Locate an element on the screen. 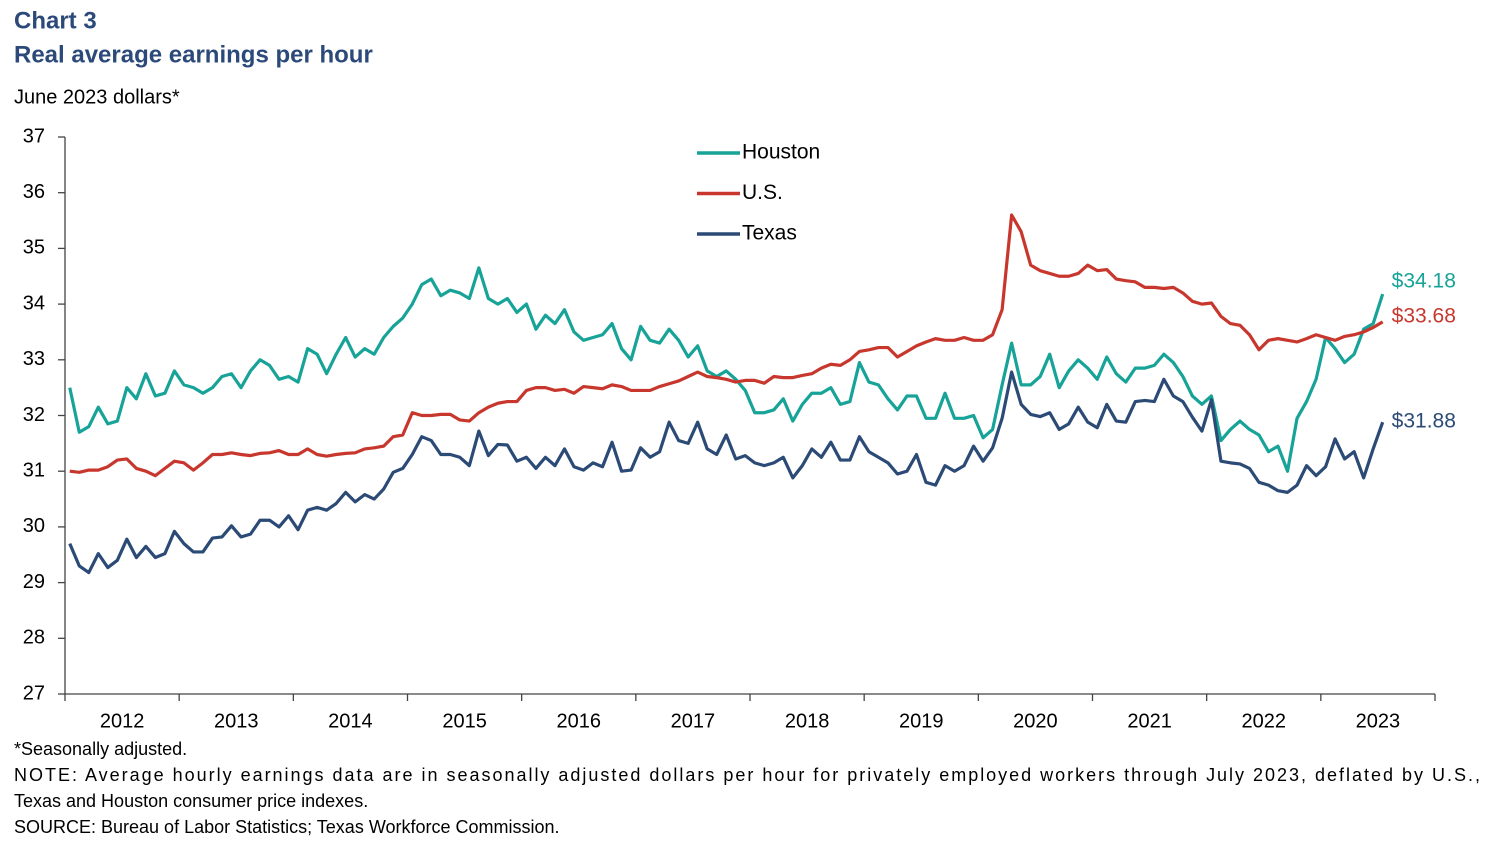 The image size is (1494, 846). y-axis-label: June 2023 dollars* is located at coordinates (97, 97).